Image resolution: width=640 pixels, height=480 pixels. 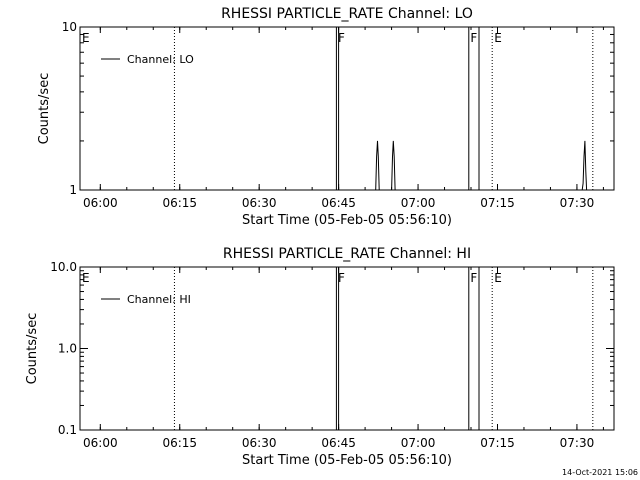 What do you see at coordinates (67, 430) in the screenshot?
I see `y-tick-label: 0.1` at bounding box center [67, 430].